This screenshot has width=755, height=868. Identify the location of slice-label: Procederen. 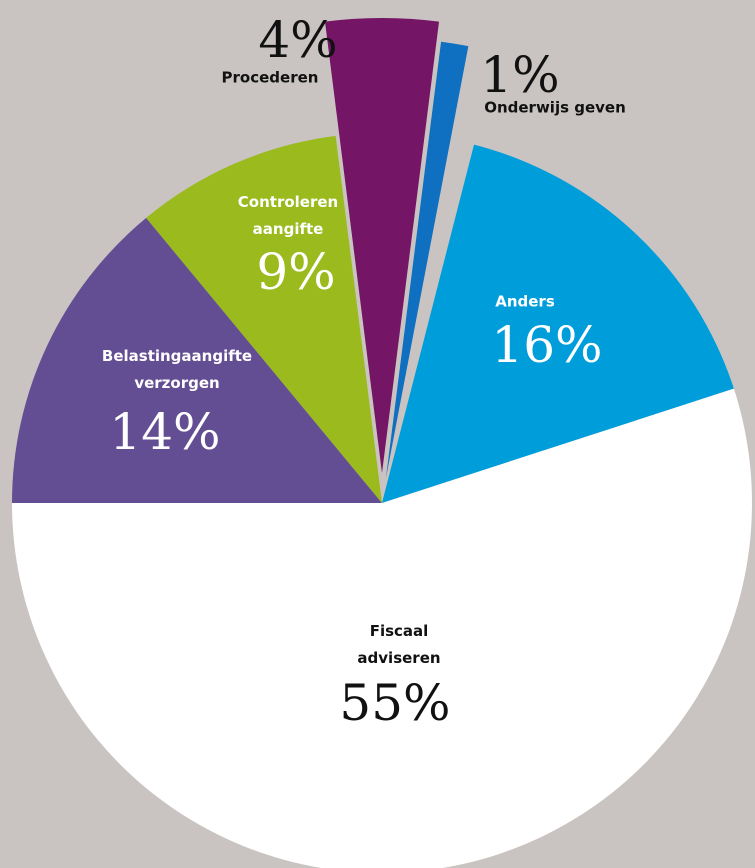
(270, 77).